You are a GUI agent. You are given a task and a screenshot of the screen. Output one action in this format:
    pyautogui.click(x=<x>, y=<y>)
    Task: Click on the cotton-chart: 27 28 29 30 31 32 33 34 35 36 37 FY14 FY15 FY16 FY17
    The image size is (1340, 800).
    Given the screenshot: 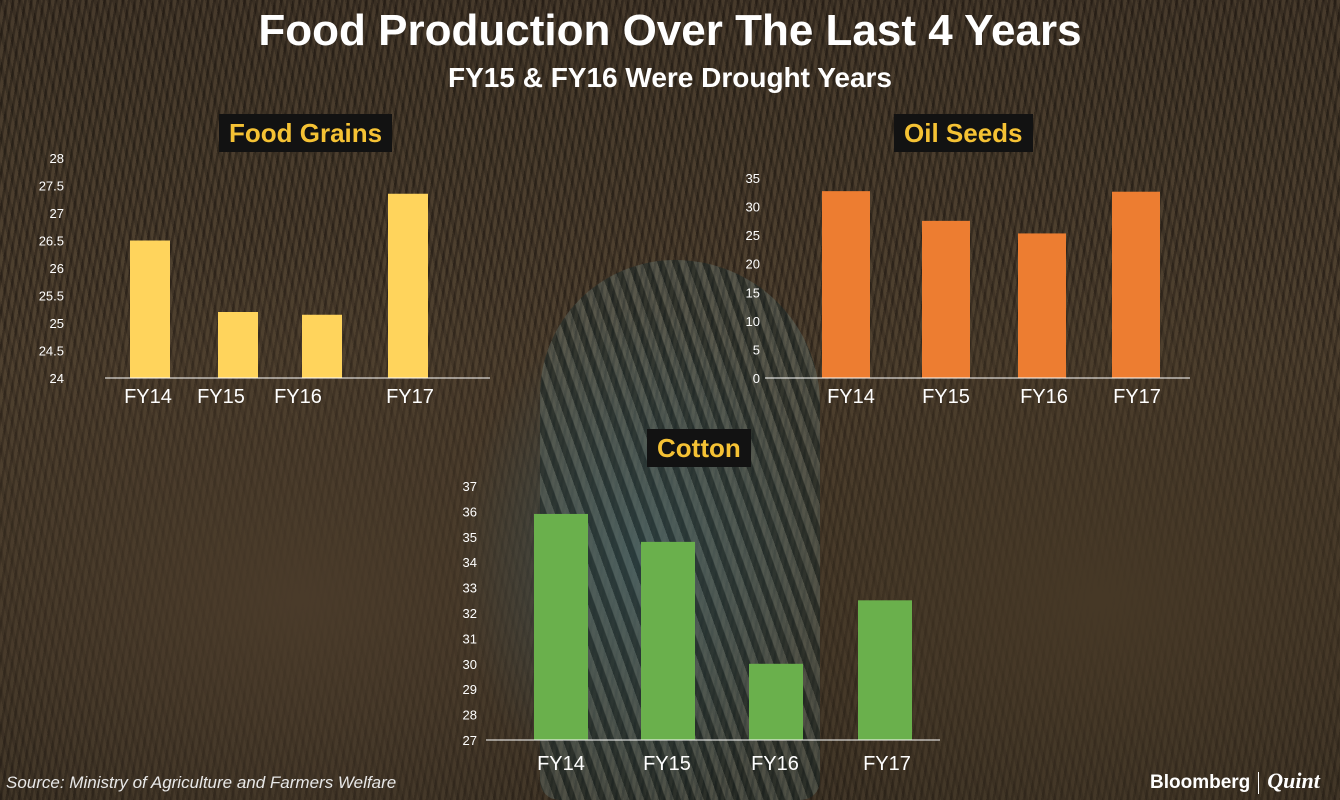 What is the action you would take?
    pyautogui.click(x=701, y=627)
    